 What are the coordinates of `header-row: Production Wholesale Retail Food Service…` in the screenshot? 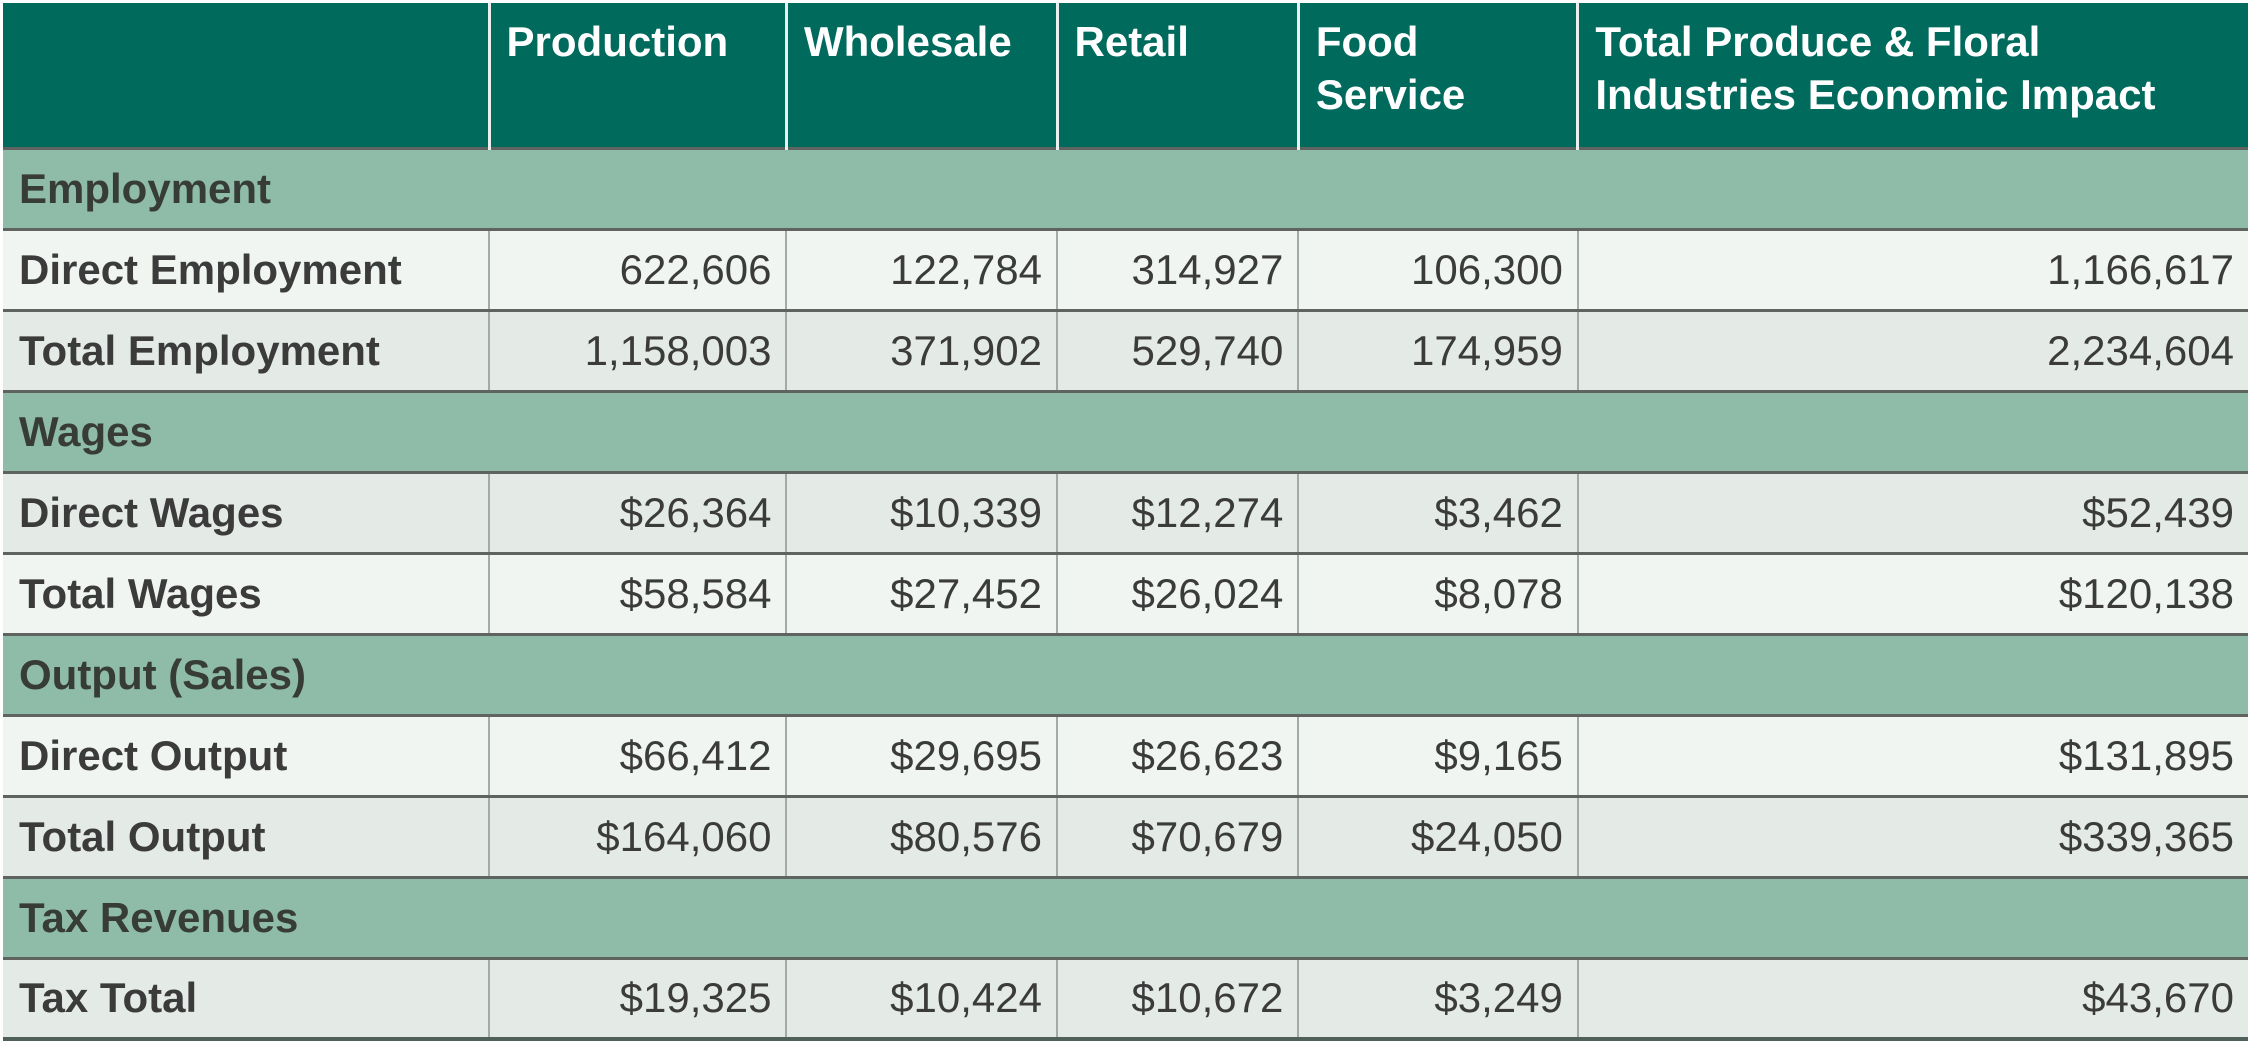 It's located at (1125, 75).